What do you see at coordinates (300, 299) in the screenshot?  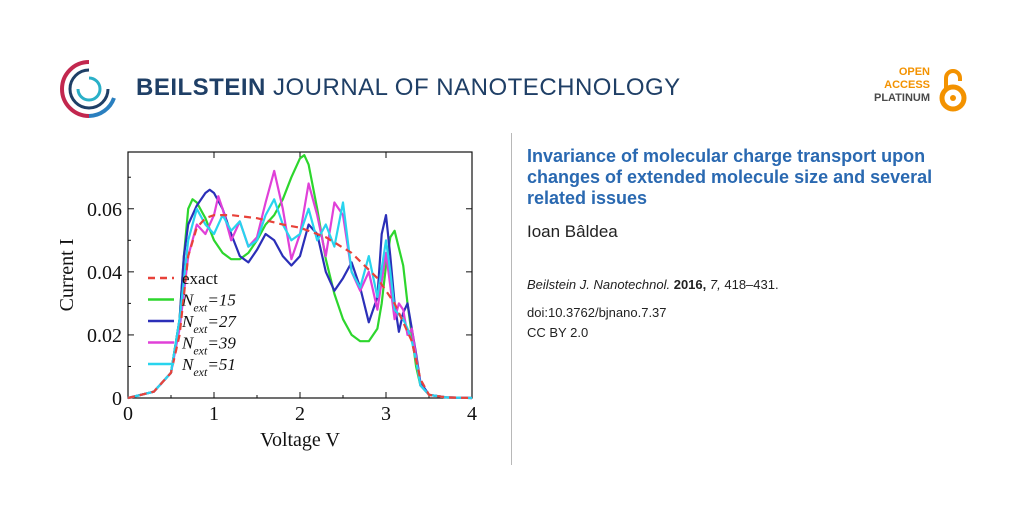 I see `series-line-next51` at bounding box center [300, 299].